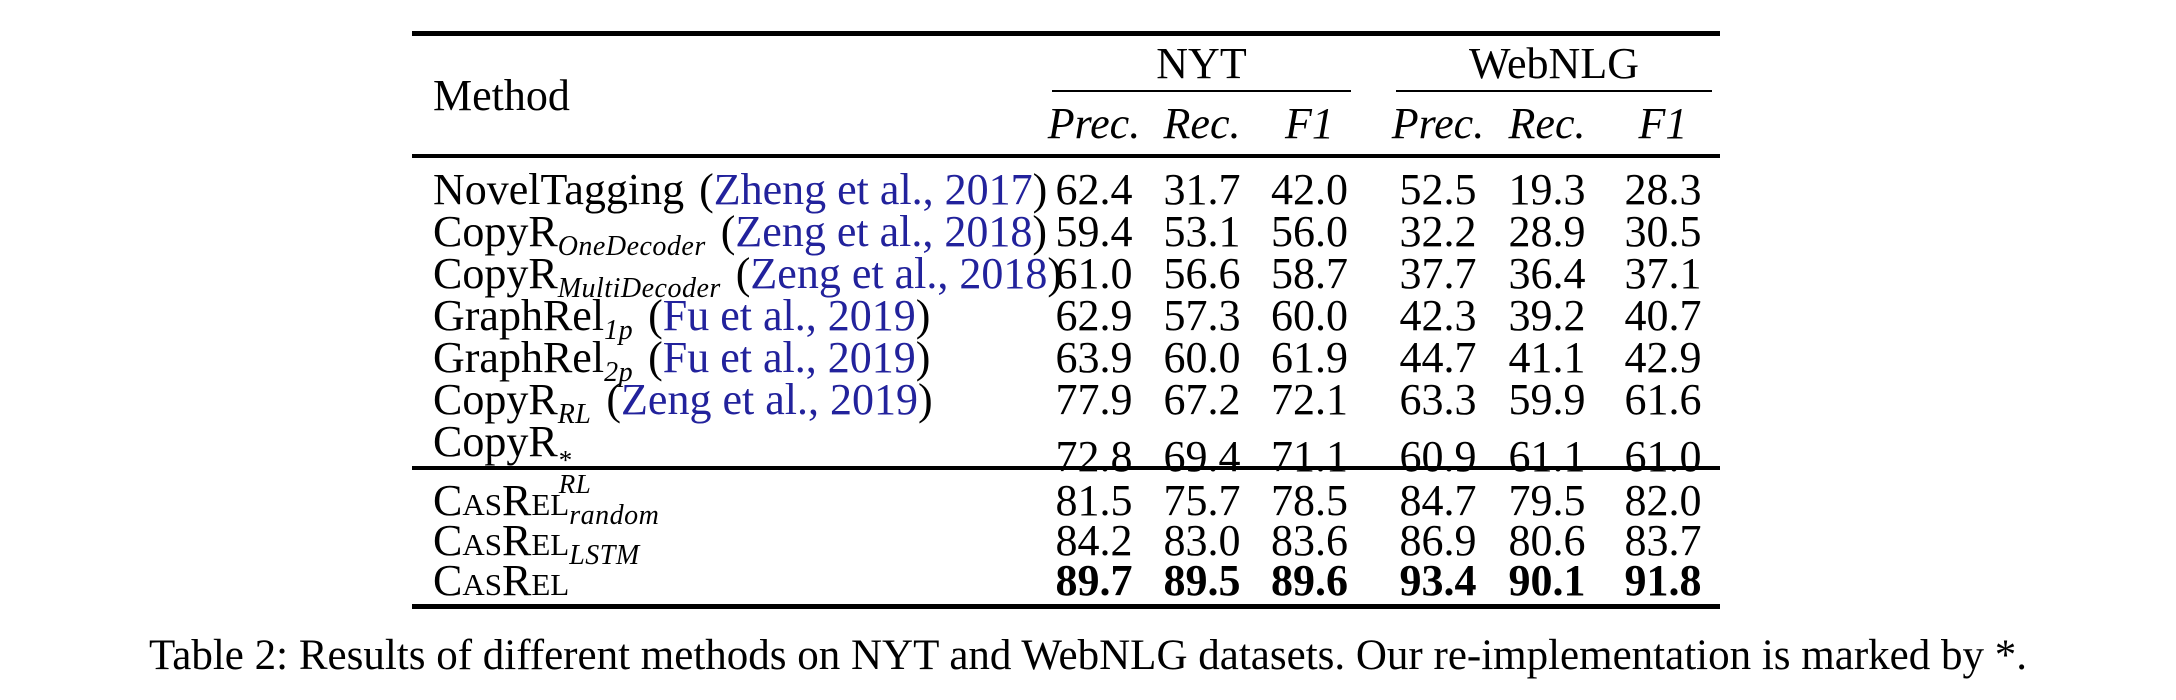 The width and height of the screenshot is (2176, 700). Describe the element at coordinates (728, 580) in the screenshot. I see `method-cell: CasRel` at that location.